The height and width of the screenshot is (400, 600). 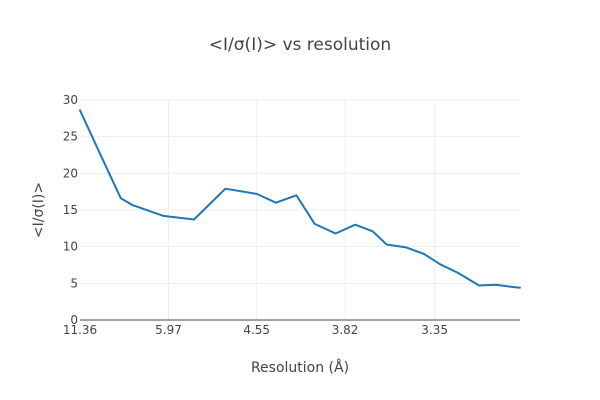 What do you see at coordinates (74, 283) in the screenshot?
I see `y-tick-label: 5` at bounding box center [74, 283].